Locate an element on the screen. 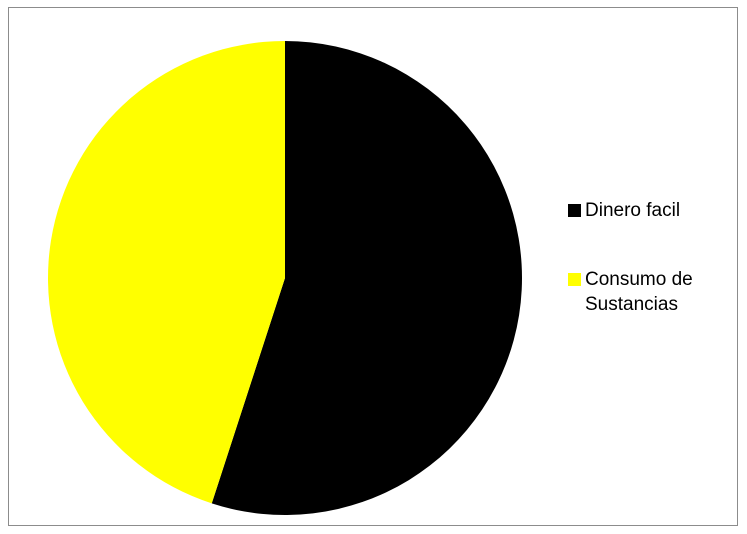  legend-item-dinero-facil: Dinero facil is located at coordinates (653, 210).